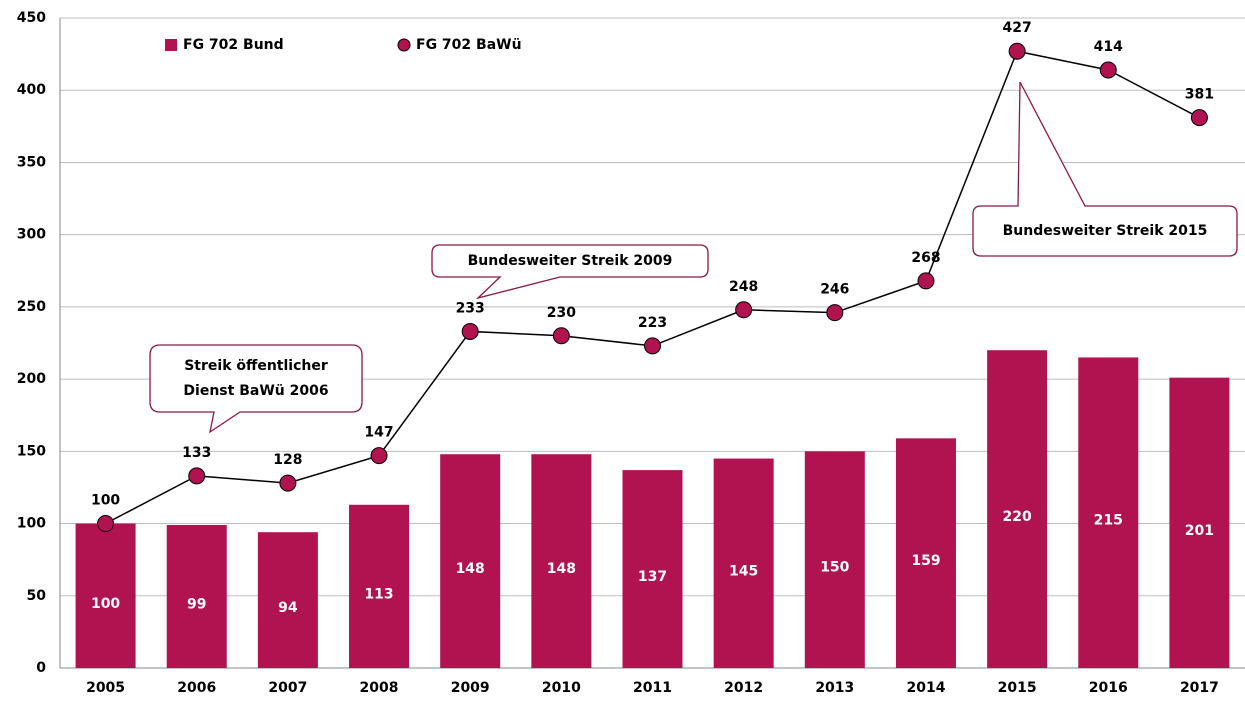 This screenshot has width=1245, height=703. I want to click on bar-value-label: 100, so click(105, 604).